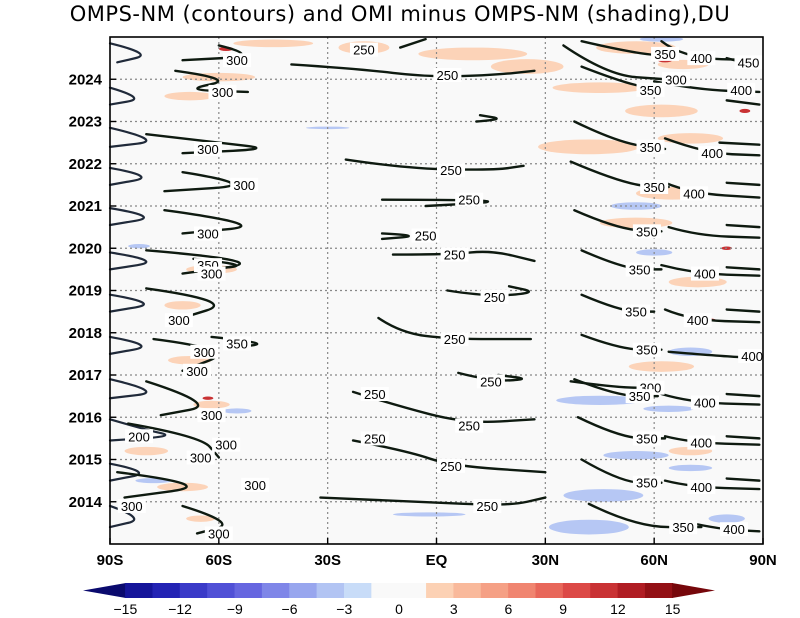  What do you see at coordinates (749, 62) in the screenshot?
I see `contour-label: 450` at bounding box center [749, 62].